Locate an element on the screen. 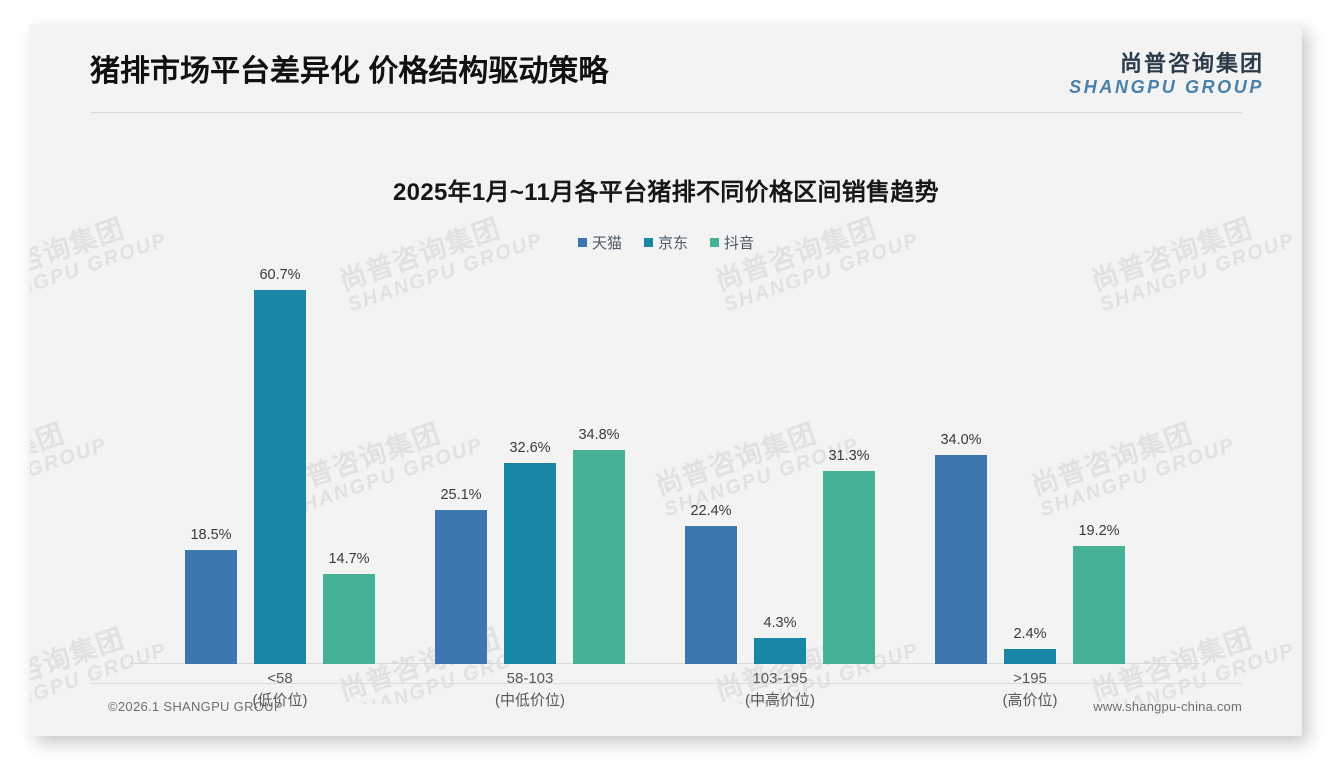  bar-value-label: 25.1% is located at coordinates (461, 495).